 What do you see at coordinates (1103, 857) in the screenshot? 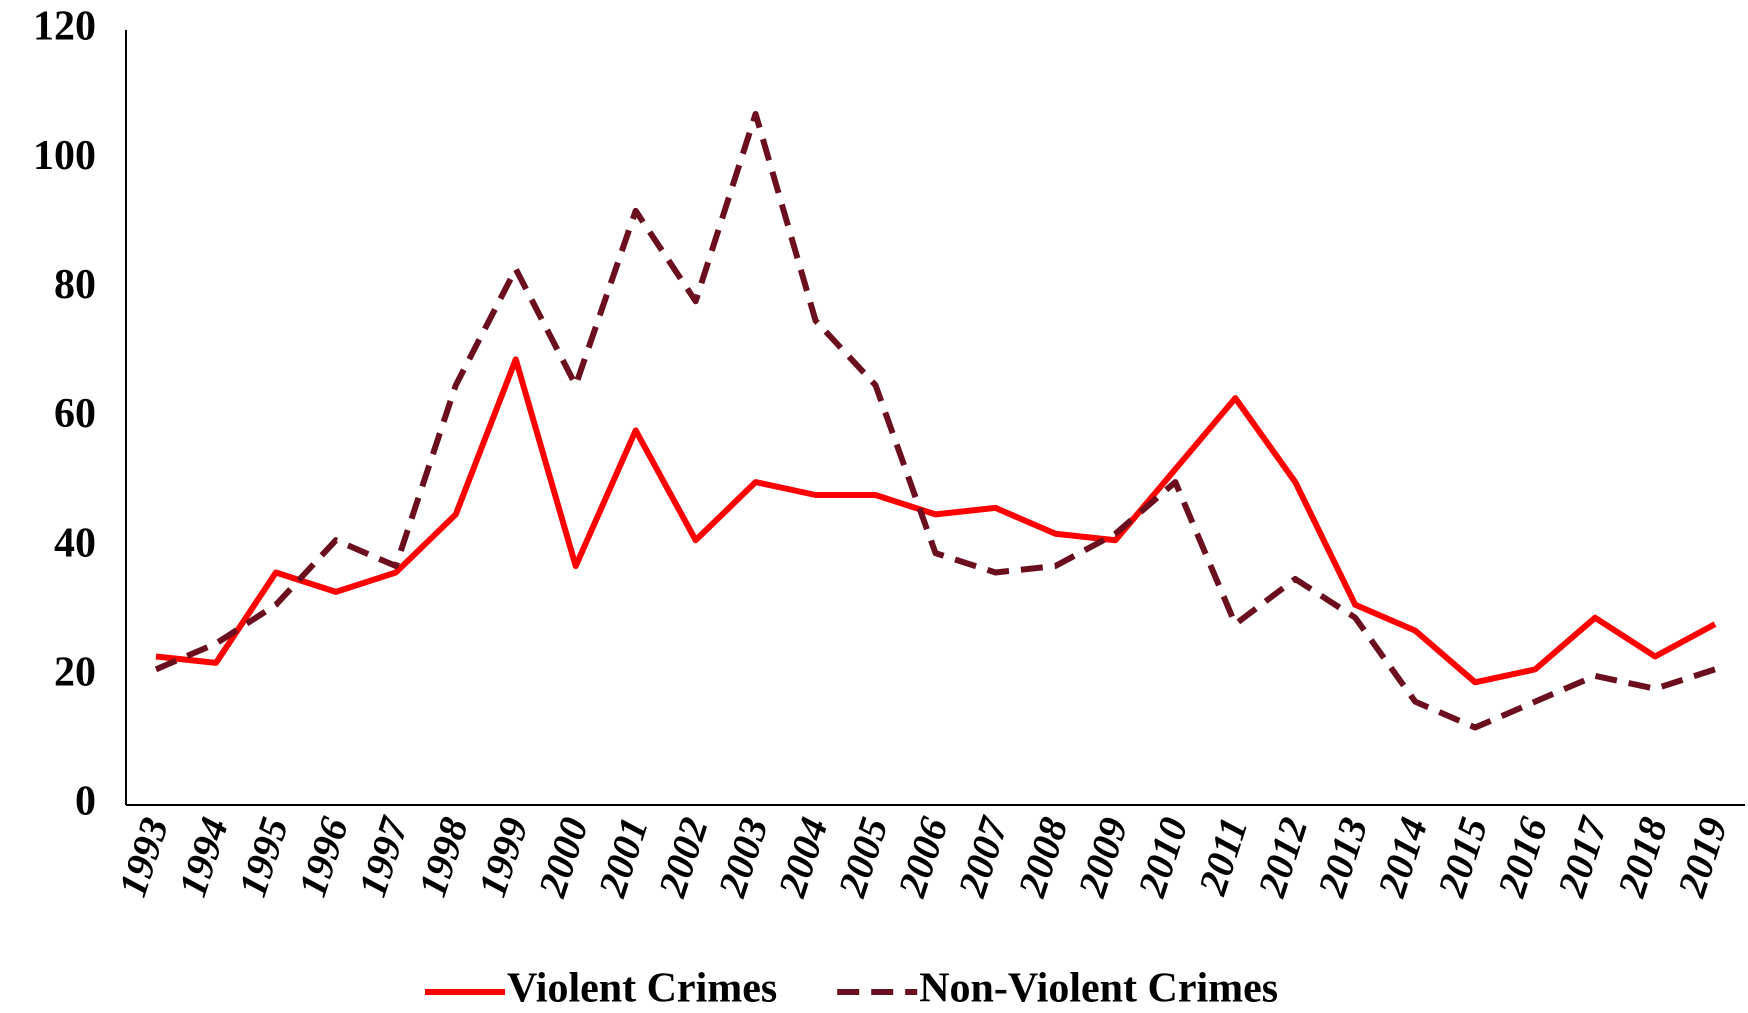
I see `x-tick-label: 2009` at bounding box center [1103, 857].